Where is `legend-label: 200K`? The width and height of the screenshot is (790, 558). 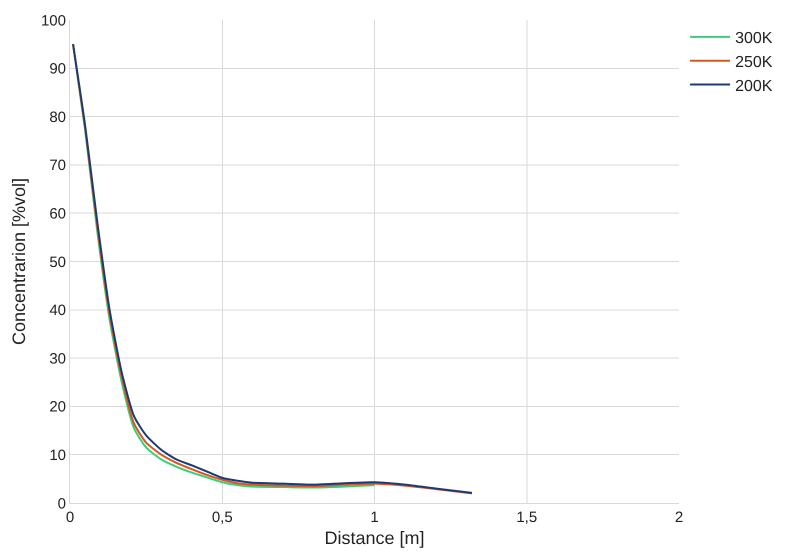
legend-label: 200K is located at coordinates (754, 86).